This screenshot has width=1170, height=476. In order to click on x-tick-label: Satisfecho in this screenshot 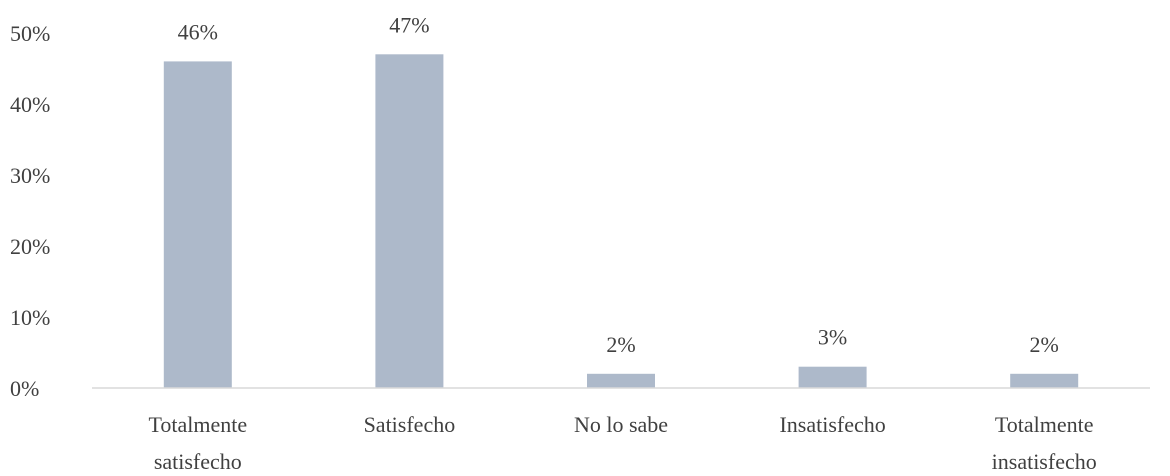, I will do `click(410, 424)`.